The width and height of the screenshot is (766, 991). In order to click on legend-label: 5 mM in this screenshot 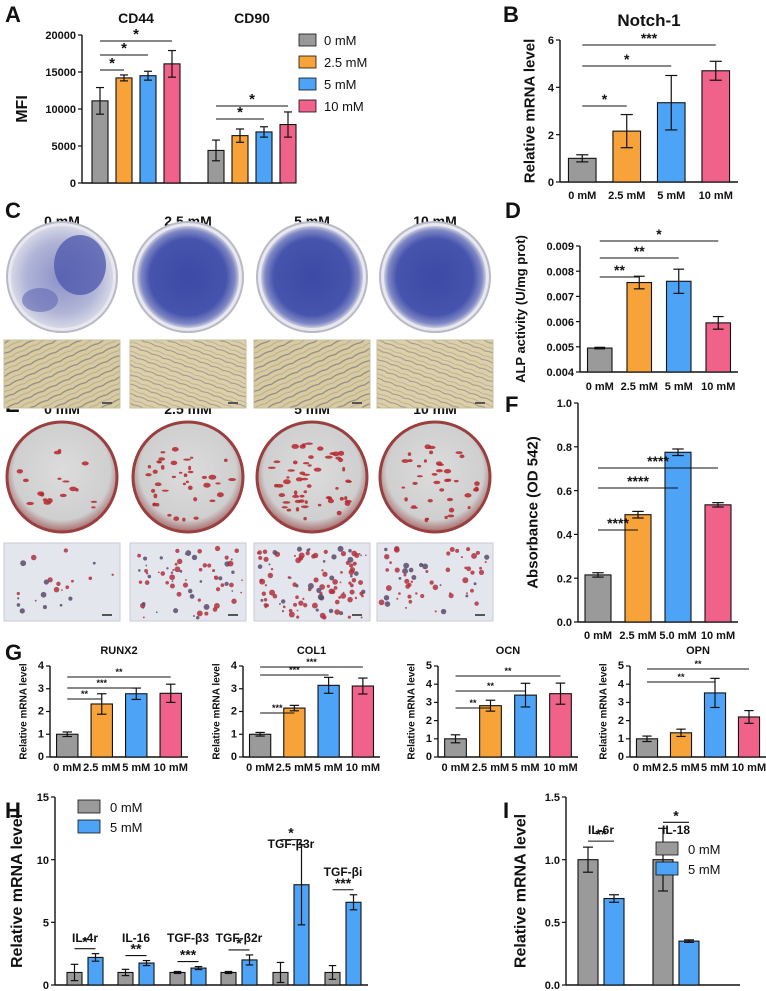, I will do `click(340, 84)`.